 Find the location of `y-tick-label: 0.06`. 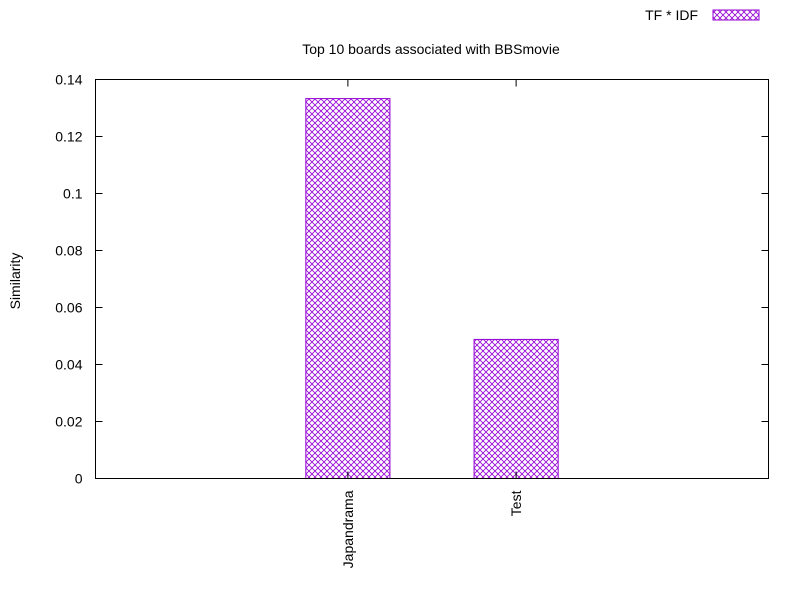

y-tick-label: 0.06 is located at coordinates (68, 308).